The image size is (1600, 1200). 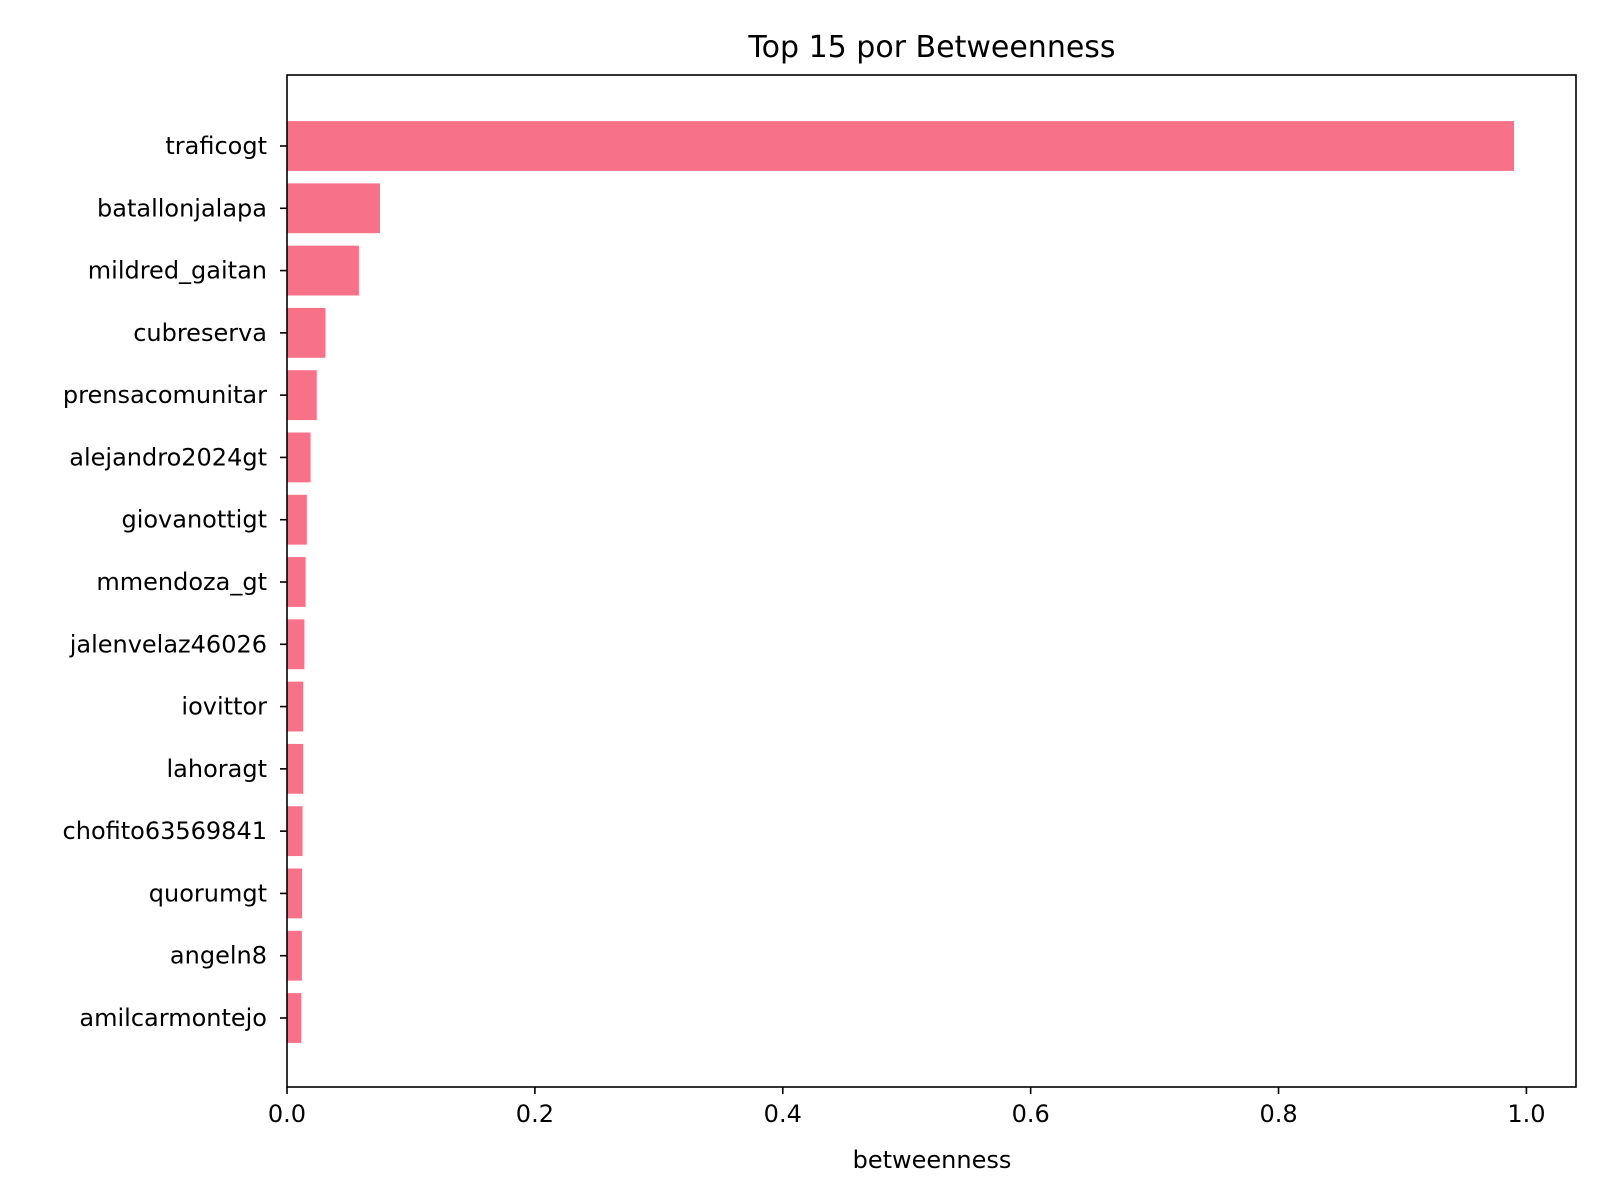 What do you see at coordinates (168, 644) in the screenshot?
I see `y-tick-label: jalenvelaz46026` at bounding box center [168, 644].